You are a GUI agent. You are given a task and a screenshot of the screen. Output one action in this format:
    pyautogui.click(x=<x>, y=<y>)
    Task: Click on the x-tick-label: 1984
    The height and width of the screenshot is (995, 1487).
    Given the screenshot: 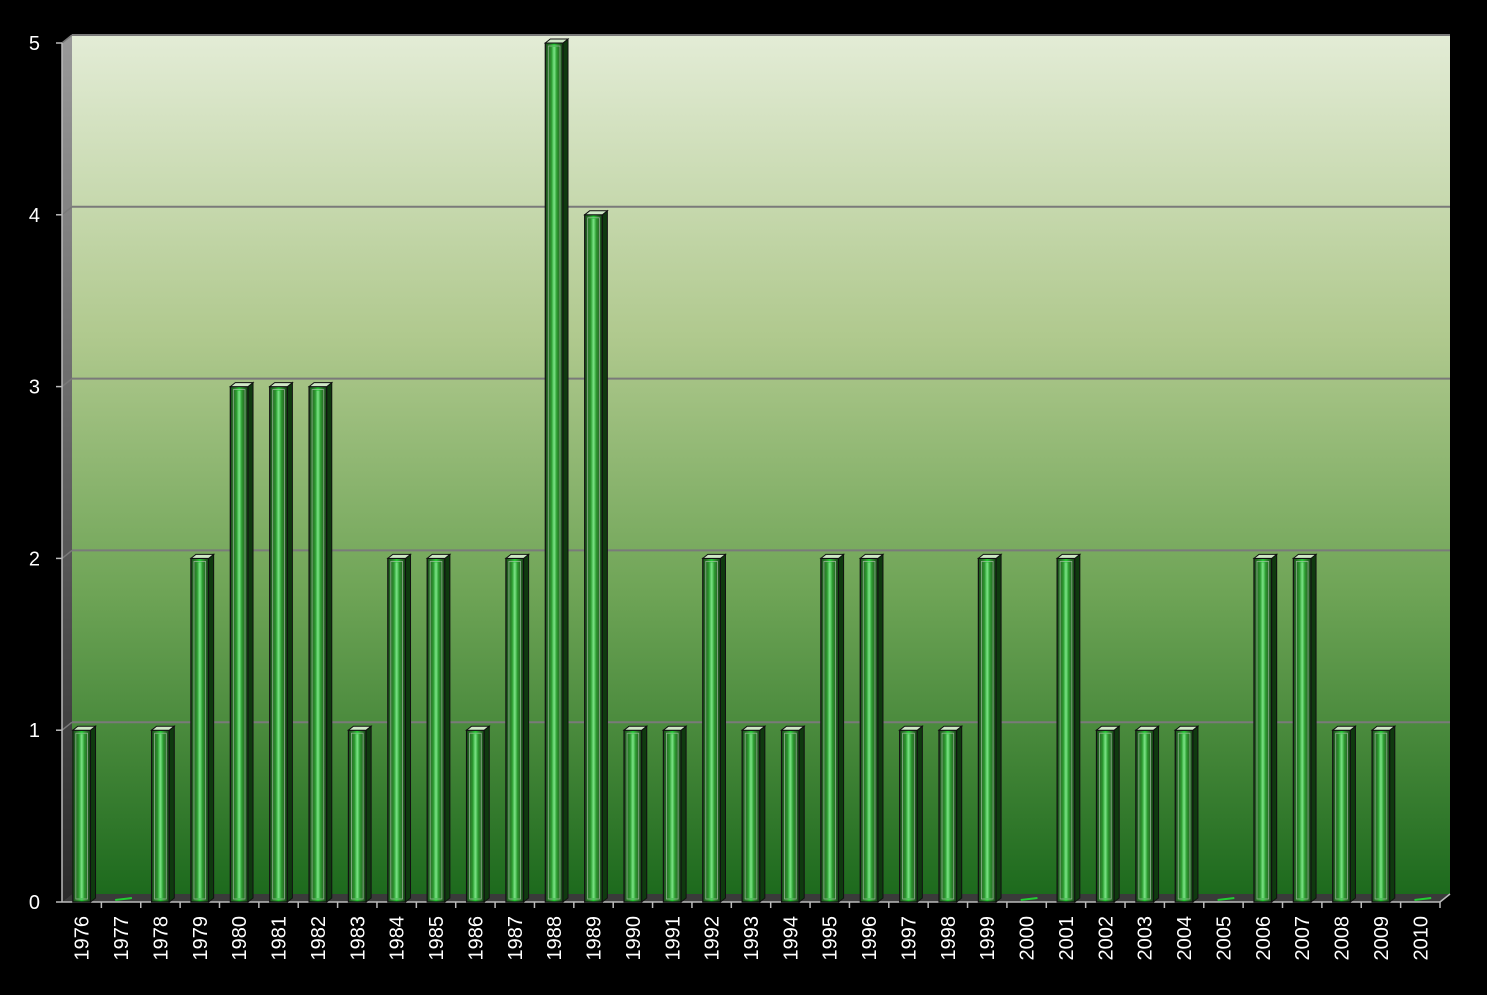 What is the action you would take?
    pyautogui.click(x=398, y=938)
    